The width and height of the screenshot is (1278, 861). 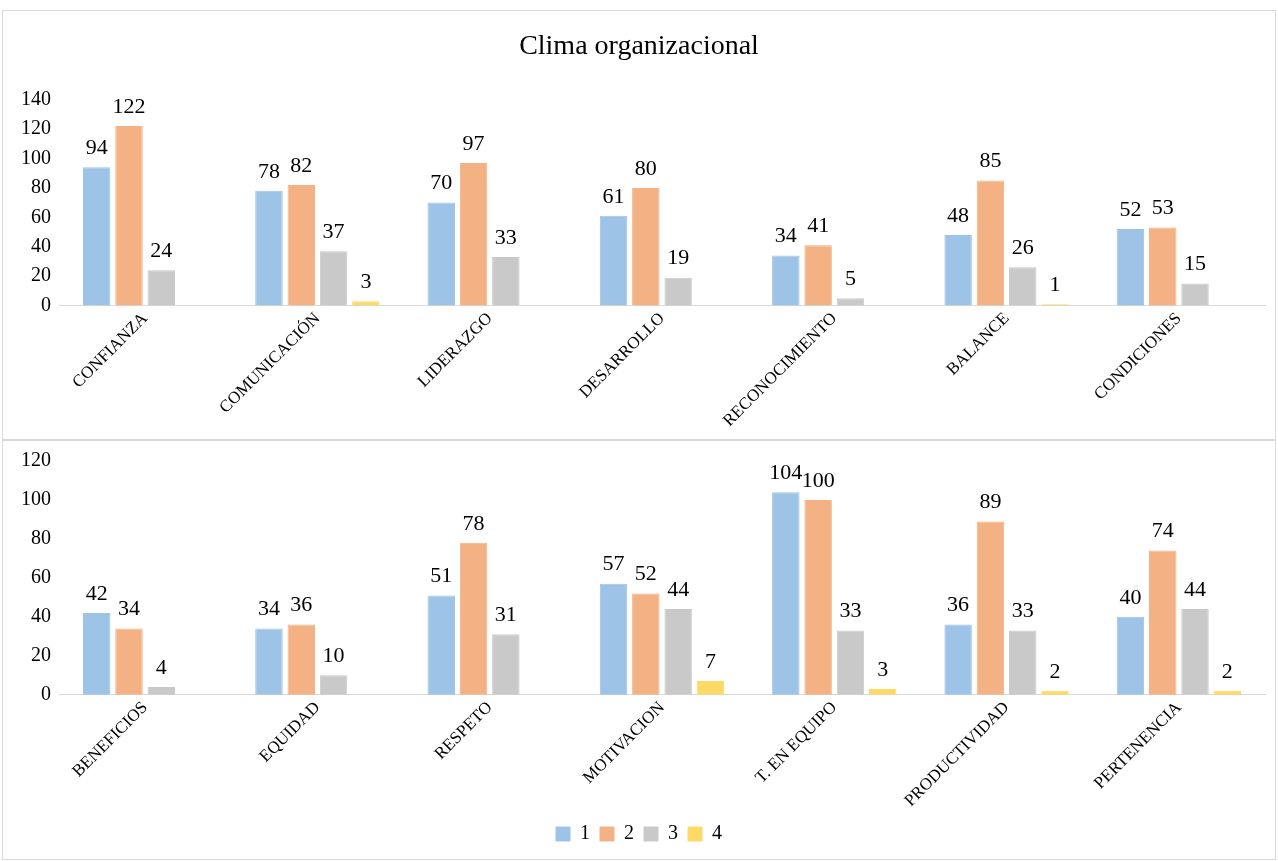 I want to click on data-label: 24, so click(x=161, y=250).